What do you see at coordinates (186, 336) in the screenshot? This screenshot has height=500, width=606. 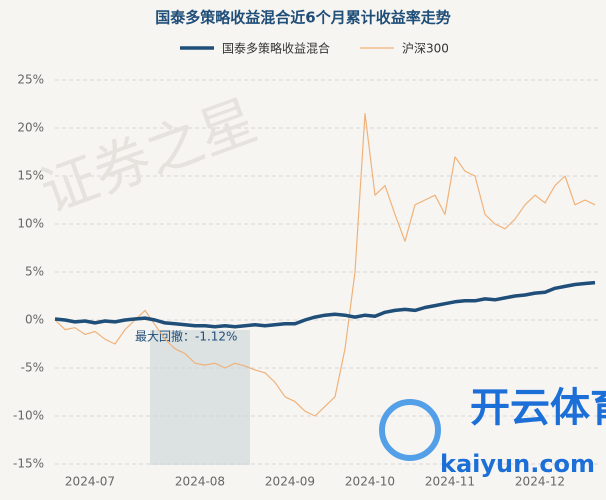 I see `annotation: 最大回撤：-1.12%` at bounding box center [186, 336].